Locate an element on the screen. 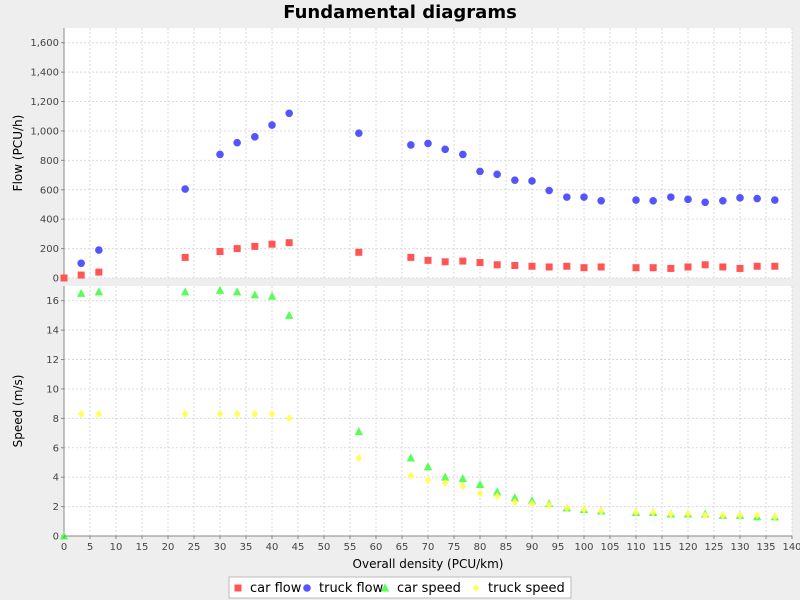 This screenshot has width=800, height=600. y-tick-label: 1,200 is located at coordinates (44, 102).